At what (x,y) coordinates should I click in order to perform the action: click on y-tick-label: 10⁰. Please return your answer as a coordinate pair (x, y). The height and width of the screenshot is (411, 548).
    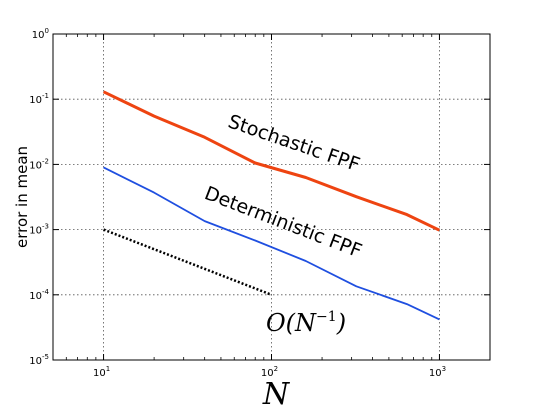
    Looking at the image, I should click on (40, 34).